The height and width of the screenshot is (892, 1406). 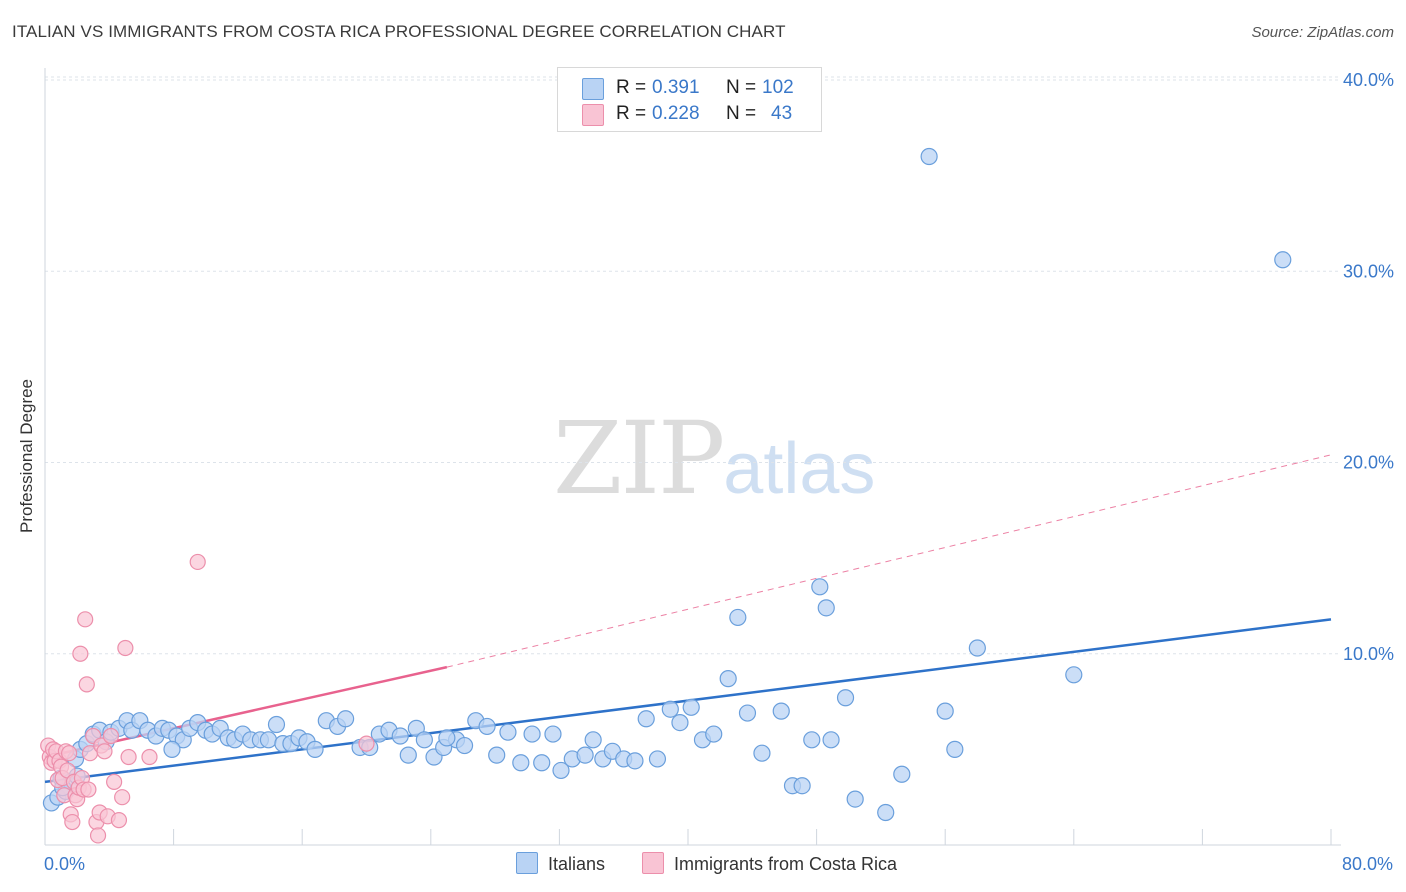 What do you see at coordinates (1368, 463) in the screenshot?
I see `y-tick-label: 20.0%` at bounding box center [1368, 463].